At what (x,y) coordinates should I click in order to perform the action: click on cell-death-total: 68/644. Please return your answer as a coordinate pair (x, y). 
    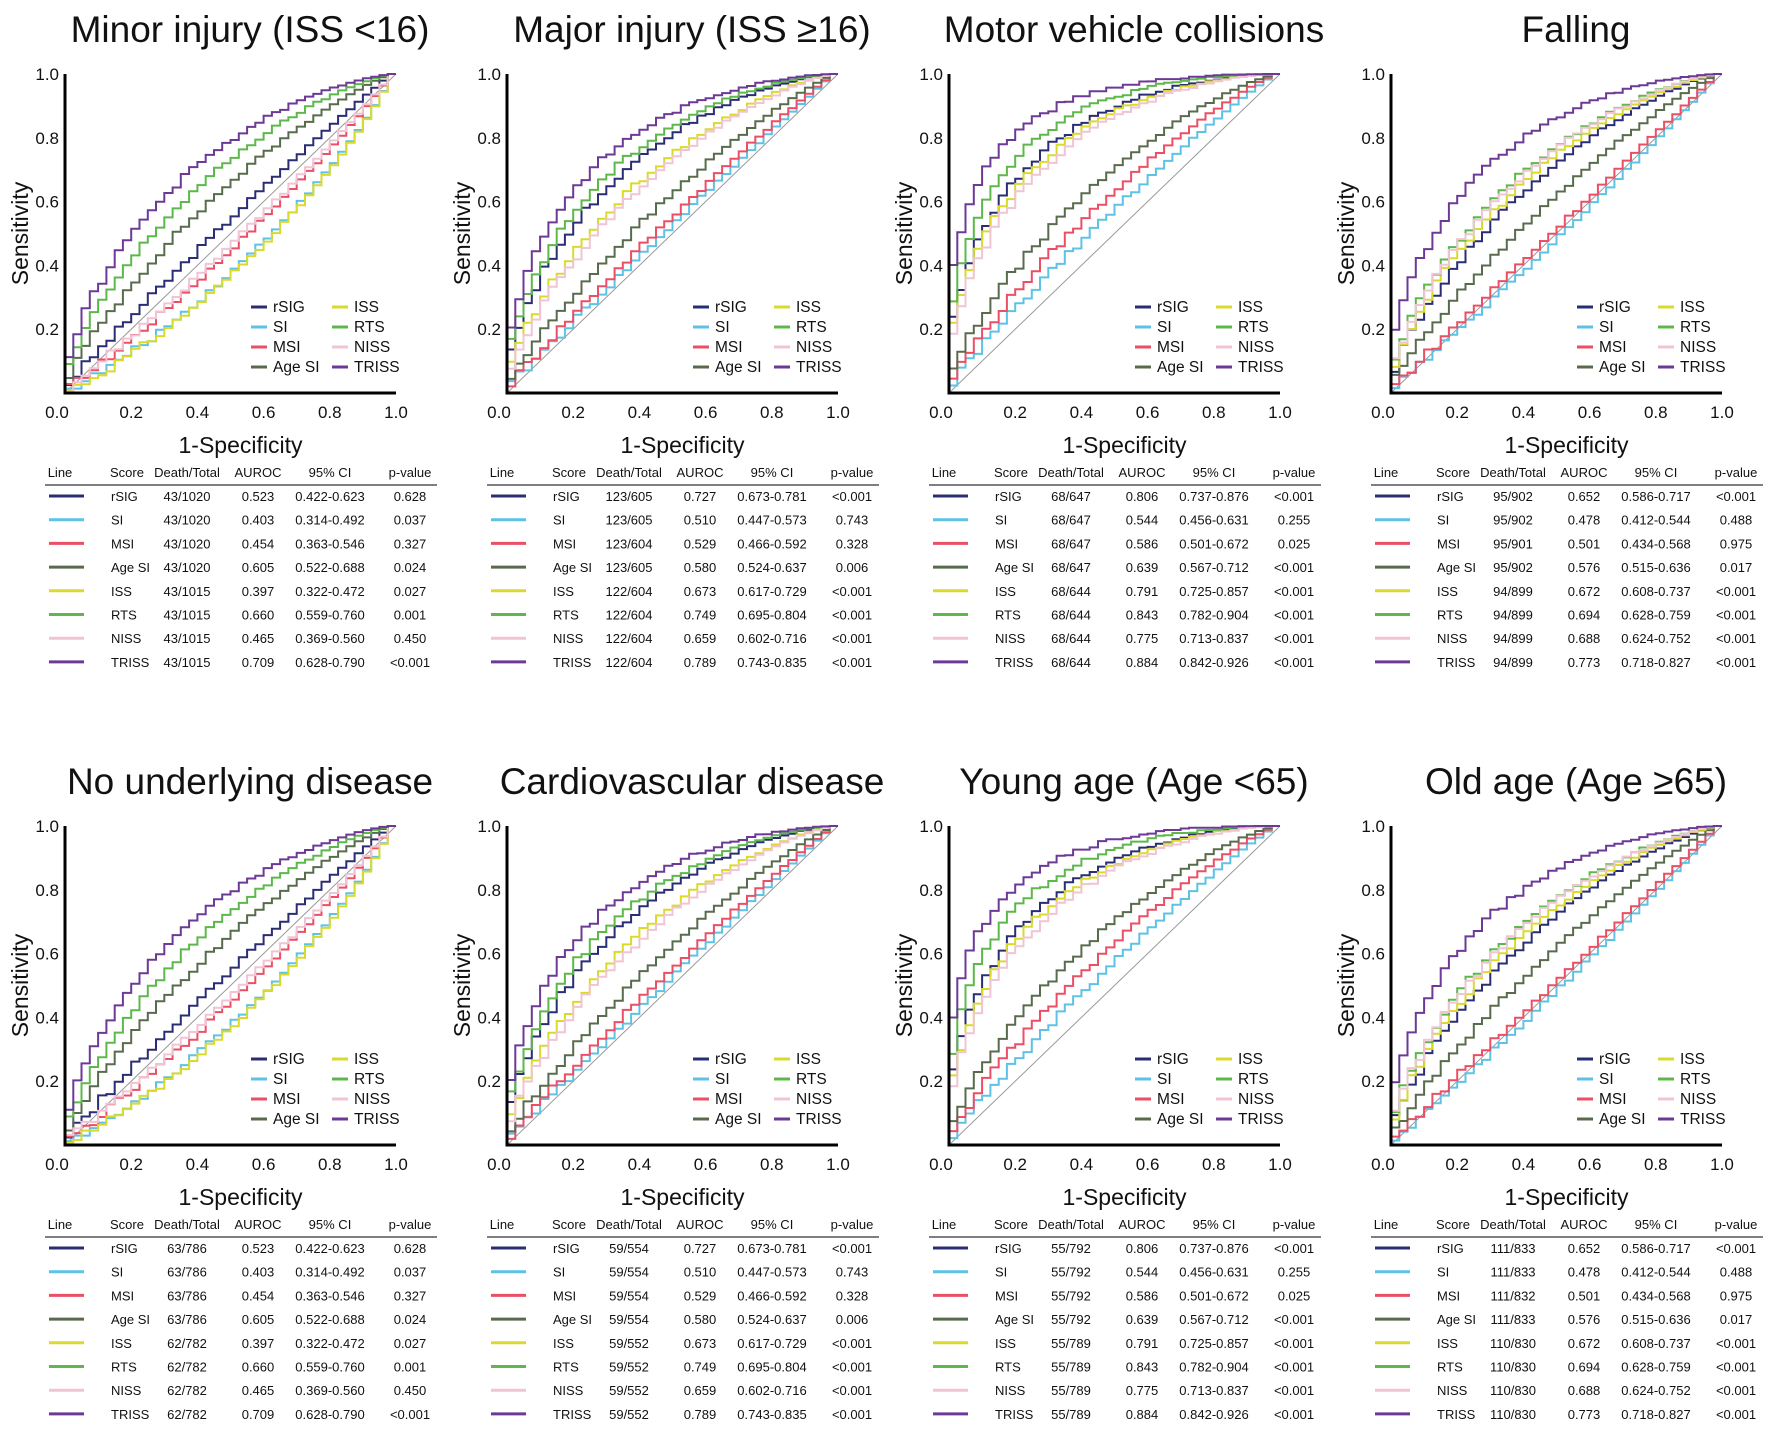
    Looking at the image, I should click on (1071, 591).